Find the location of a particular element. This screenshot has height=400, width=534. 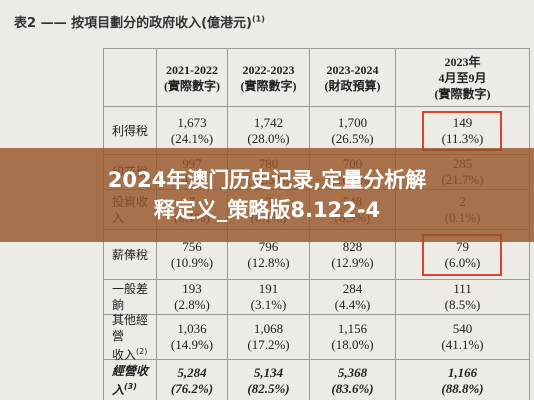

amount: 1,036 is located at coordinates (192, 328).